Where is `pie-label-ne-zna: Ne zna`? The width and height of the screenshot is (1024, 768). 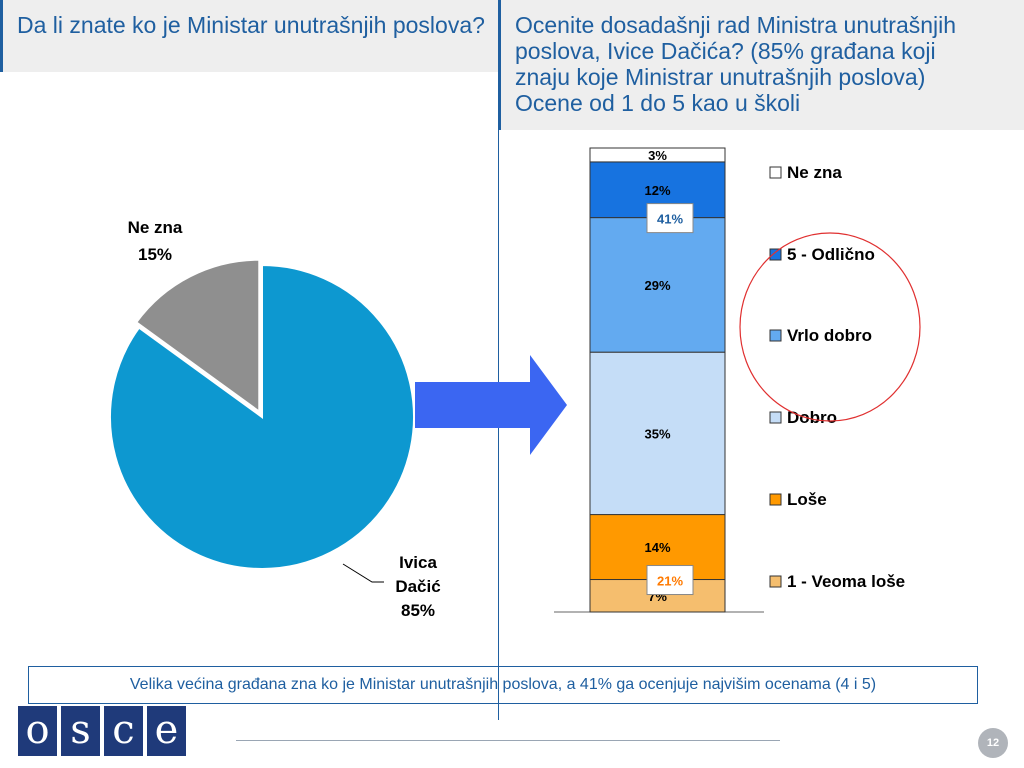 pie-label-ne-zna: Ne zna is located at coordinates (155, 227).